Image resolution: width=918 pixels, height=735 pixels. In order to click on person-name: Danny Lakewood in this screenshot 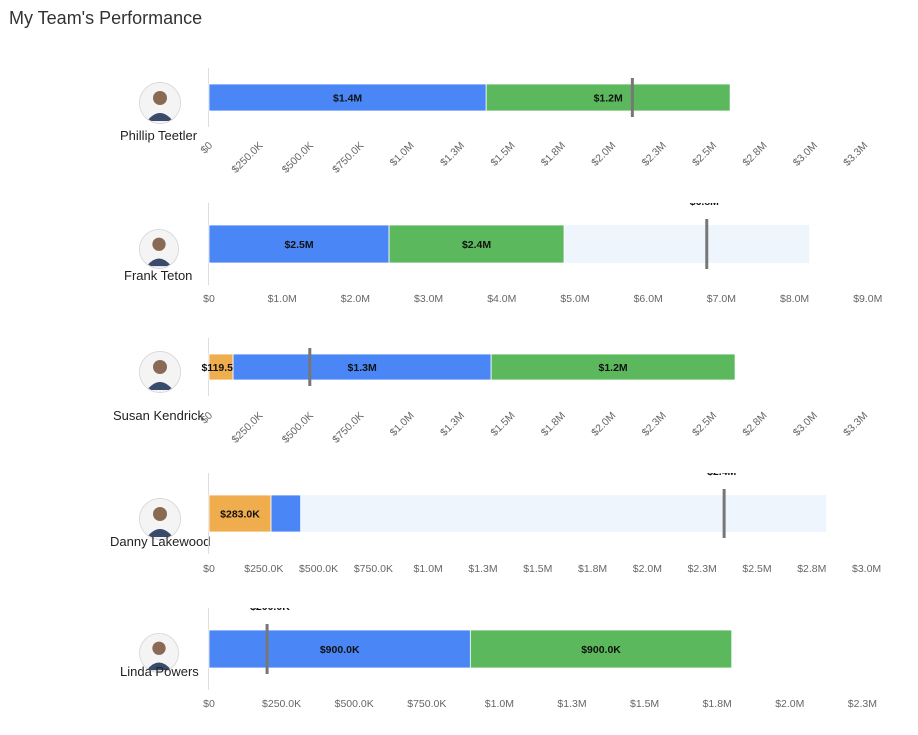, I will do `click(160, 541)`.